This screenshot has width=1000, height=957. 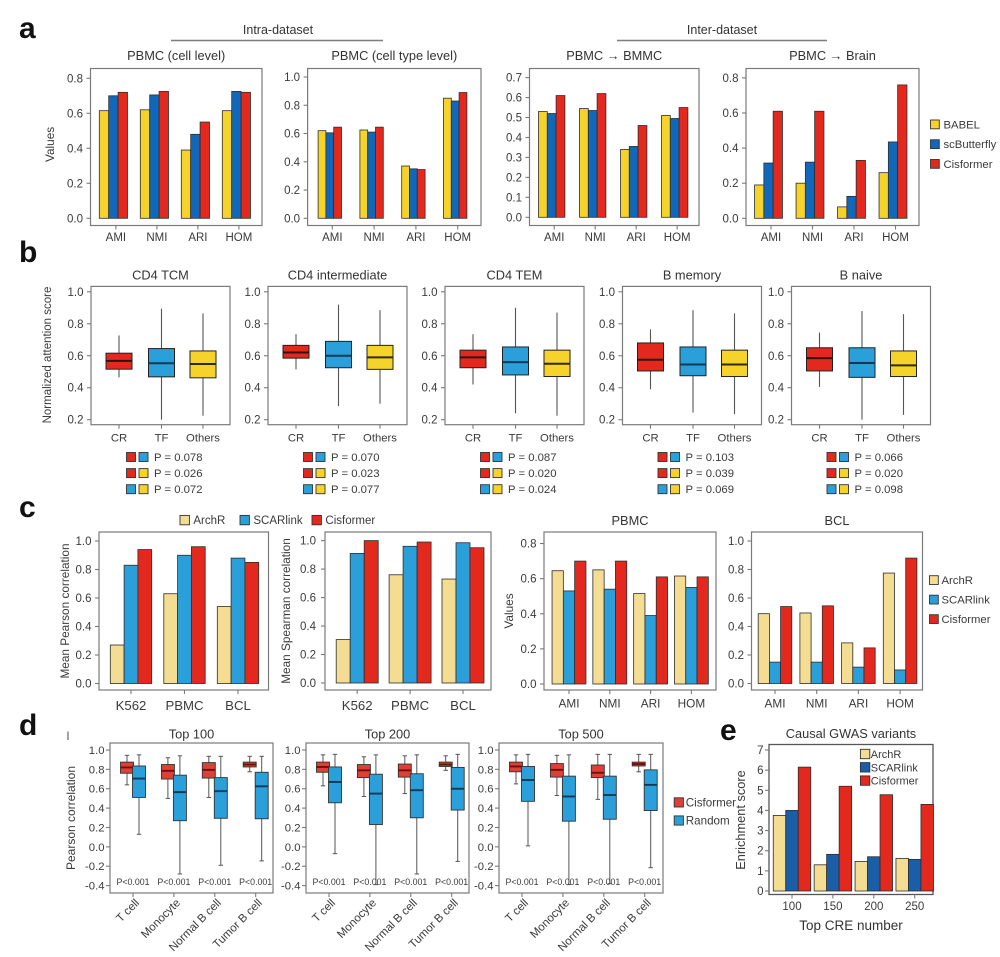 What do you see at coordinates (394, 55) in the screenshot?
I see `svg-text: PBMC (cell type level)` at bounding box center [394, 55].